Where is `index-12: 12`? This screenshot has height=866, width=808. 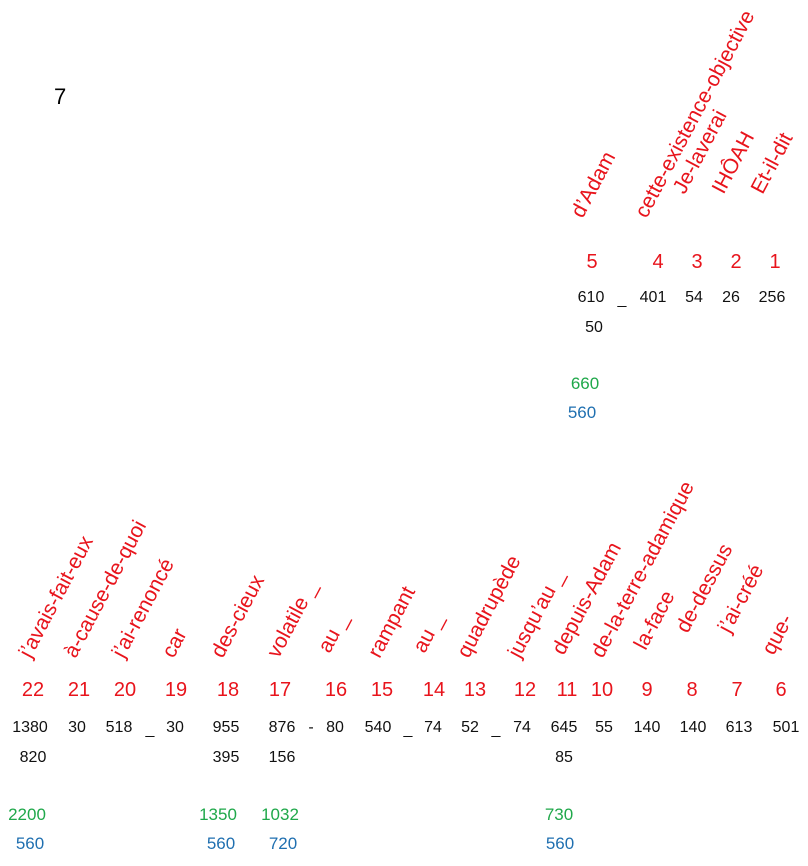 index-12: 12 is located at coordinates (525, 690).